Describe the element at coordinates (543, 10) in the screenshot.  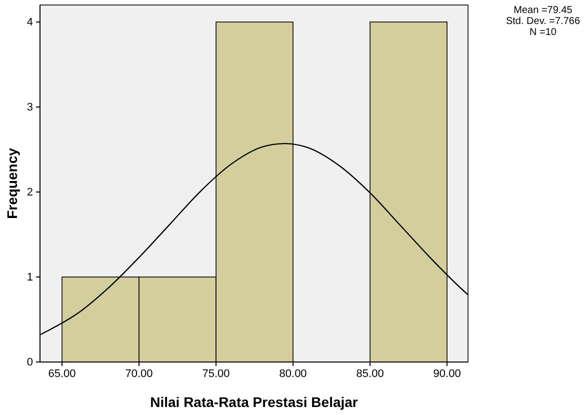
I see `text: Mean =79.45` at that location.